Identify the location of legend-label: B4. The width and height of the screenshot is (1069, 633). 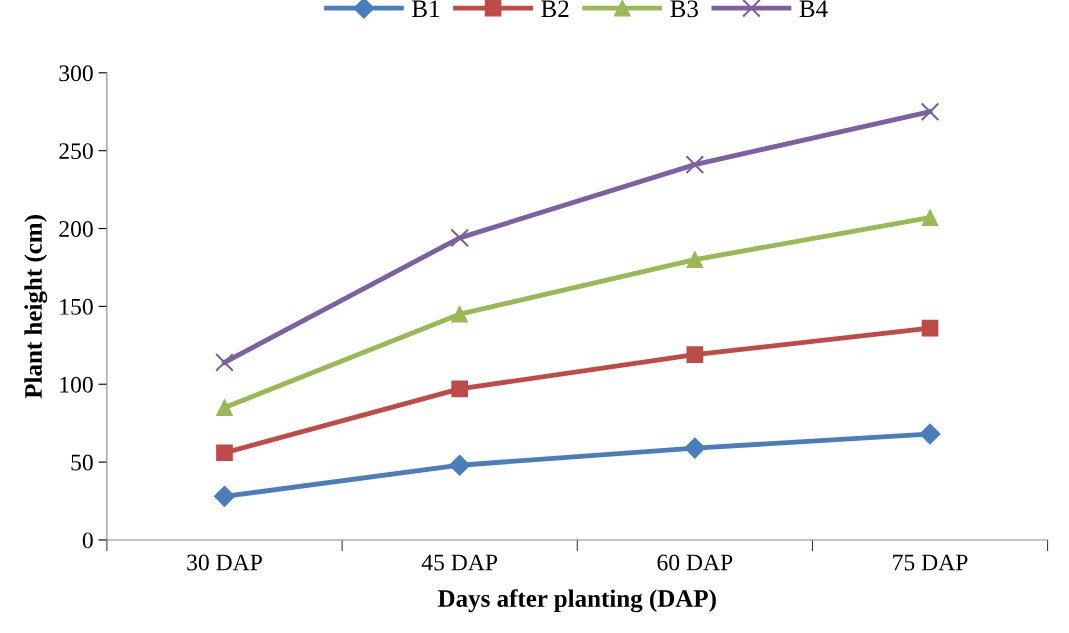
(813, 9).